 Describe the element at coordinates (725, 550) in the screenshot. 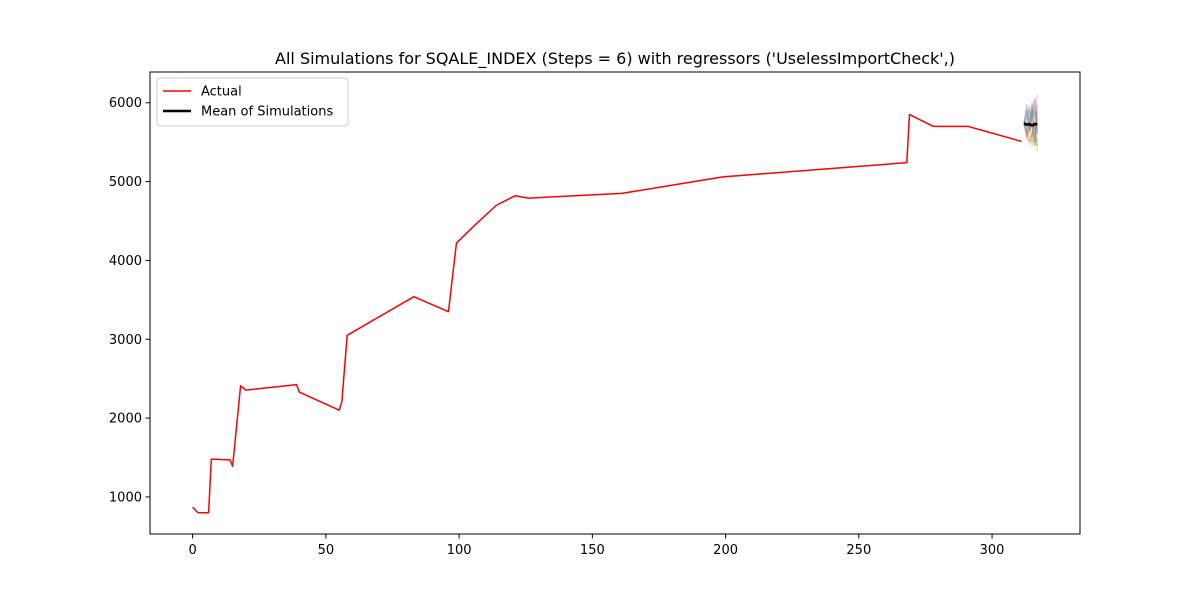

I see `x-tick-label: 200` at that location.